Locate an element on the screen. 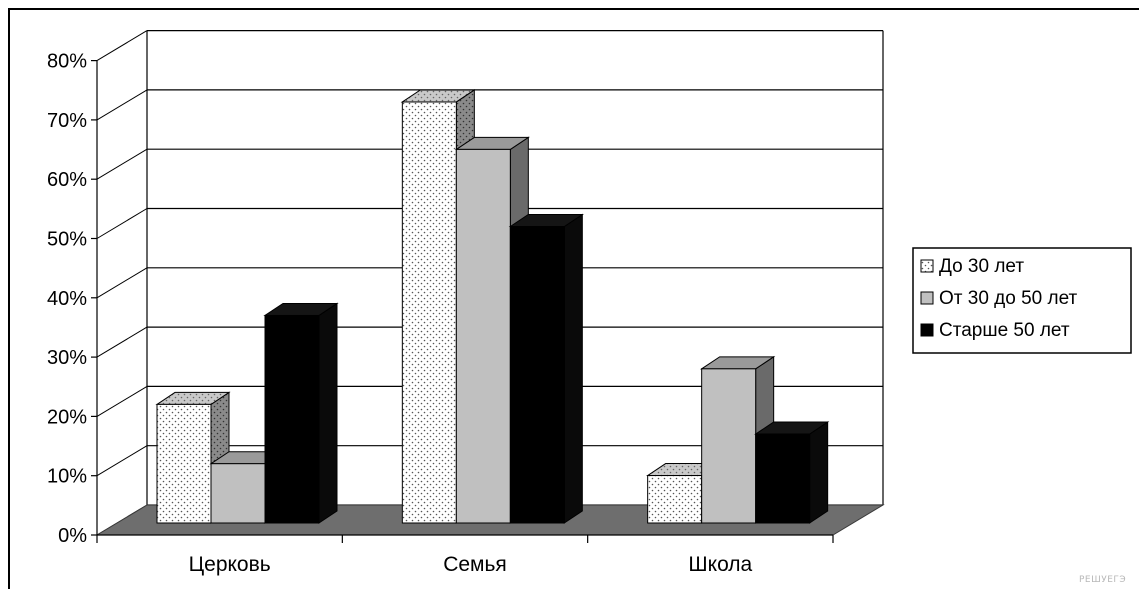 Image resolution: width=1139 pixels, height=589 pixels. y-tick-label: 60% is located at coordinates (67, 180).